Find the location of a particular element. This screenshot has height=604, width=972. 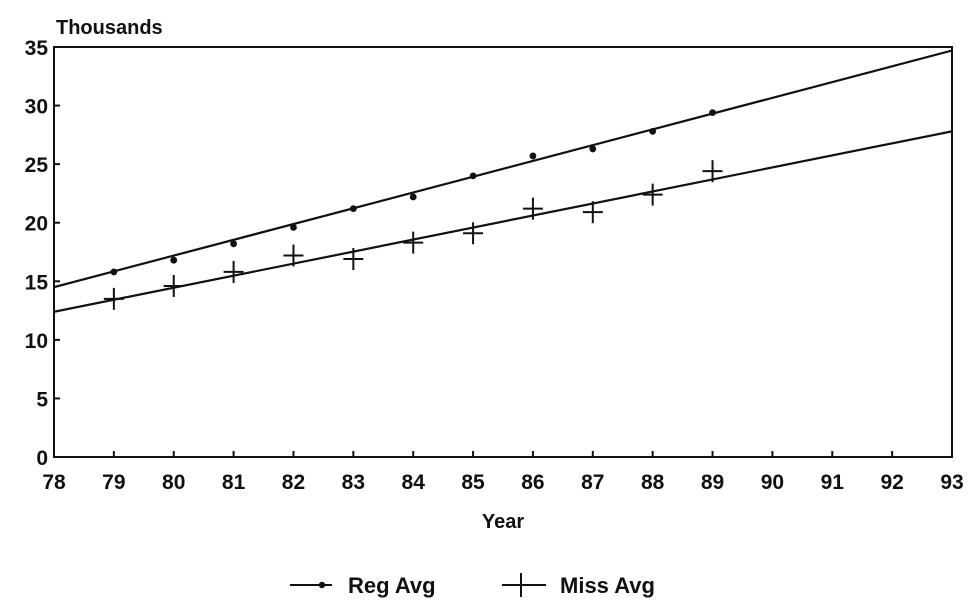

x-tick-label-86: 86 is located at coordinates (532, 482).